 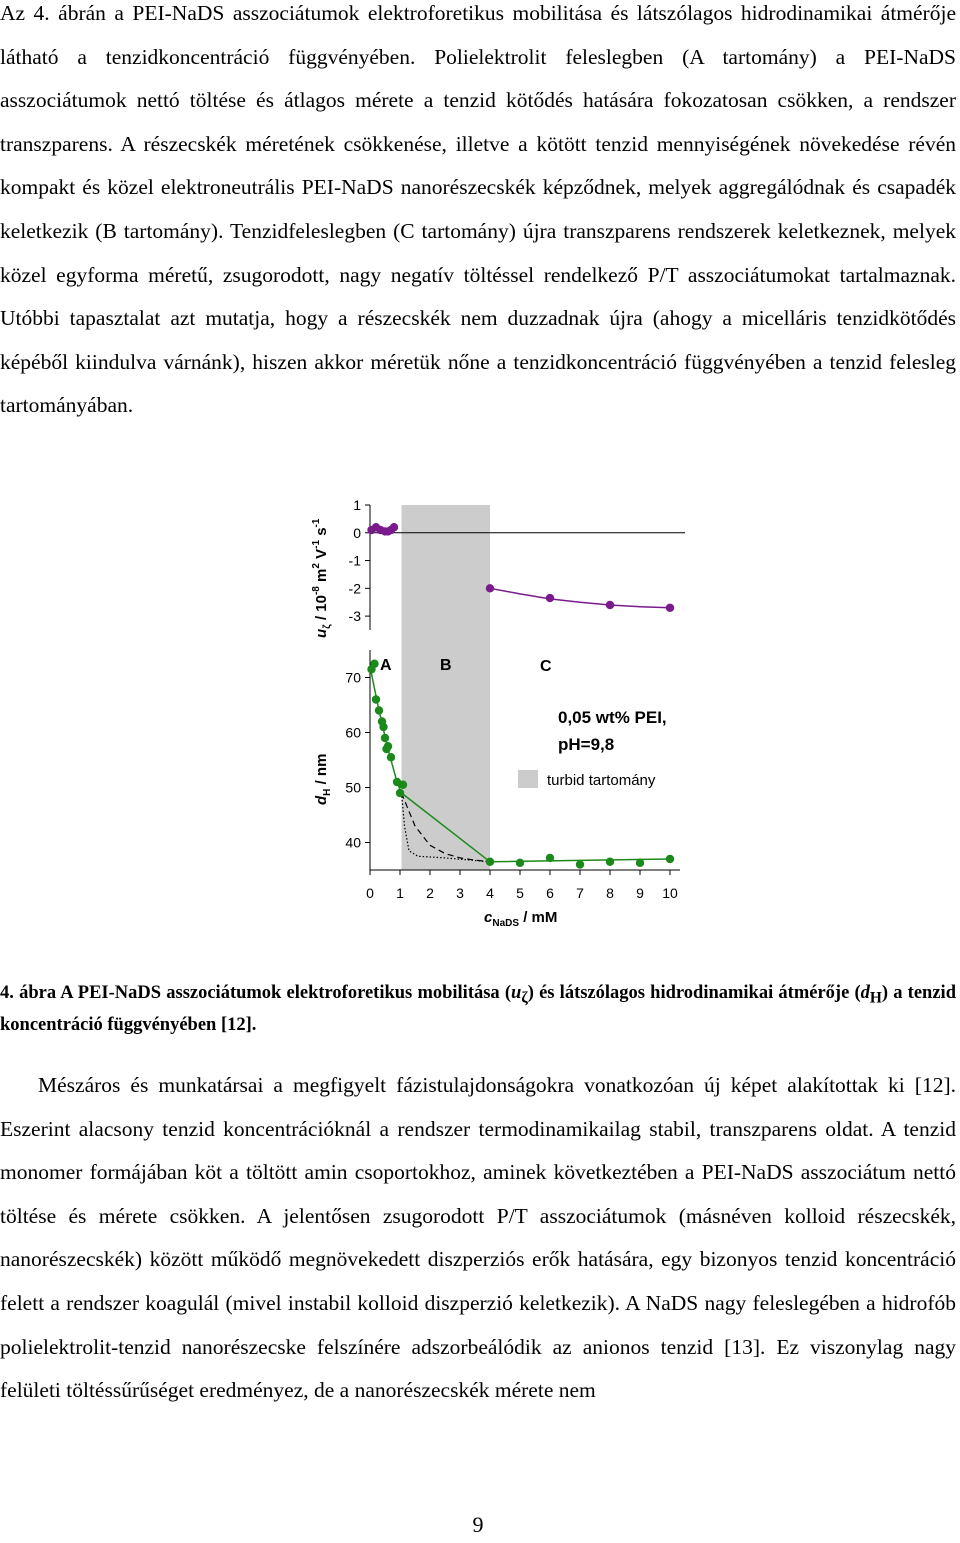 I want to click on x-tick-label: 1, so click(x=400, y=893).